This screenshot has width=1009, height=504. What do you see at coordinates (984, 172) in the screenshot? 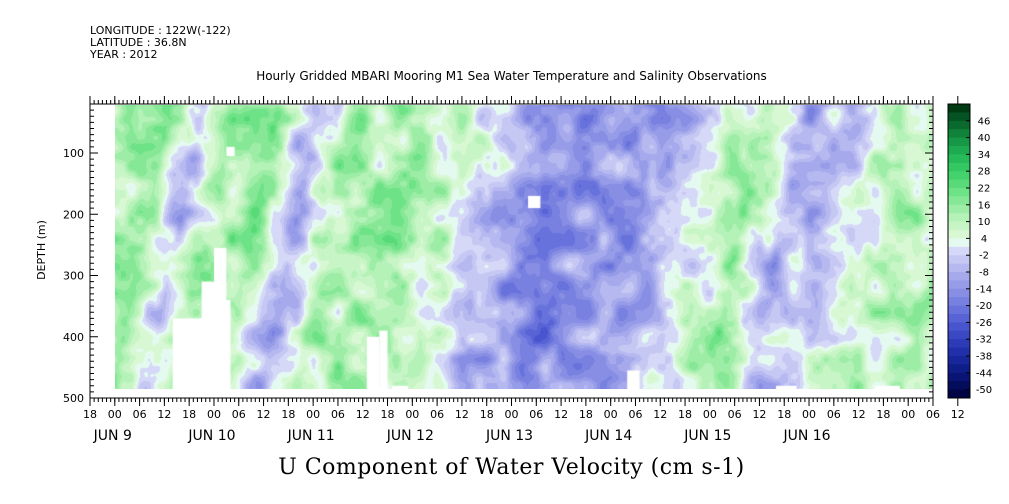
I see `colorbar-label: 28` at bounding box center [984, 172].